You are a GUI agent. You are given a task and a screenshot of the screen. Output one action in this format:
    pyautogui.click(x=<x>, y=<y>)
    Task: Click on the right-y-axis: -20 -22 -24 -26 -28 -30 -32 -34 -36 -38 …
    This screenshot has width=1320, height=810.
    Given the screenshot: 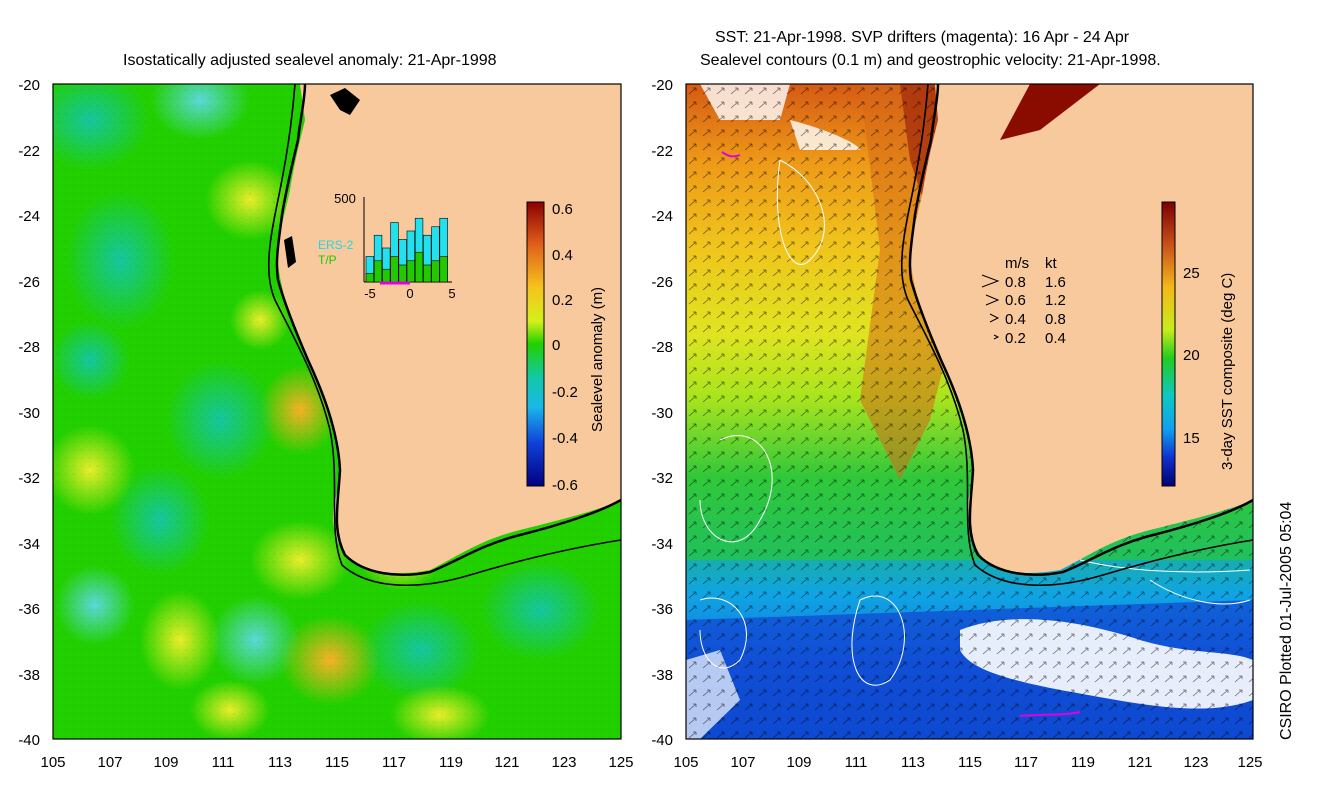 What is the action you would take?
    pyautogui.click(x=662, y=413)
    